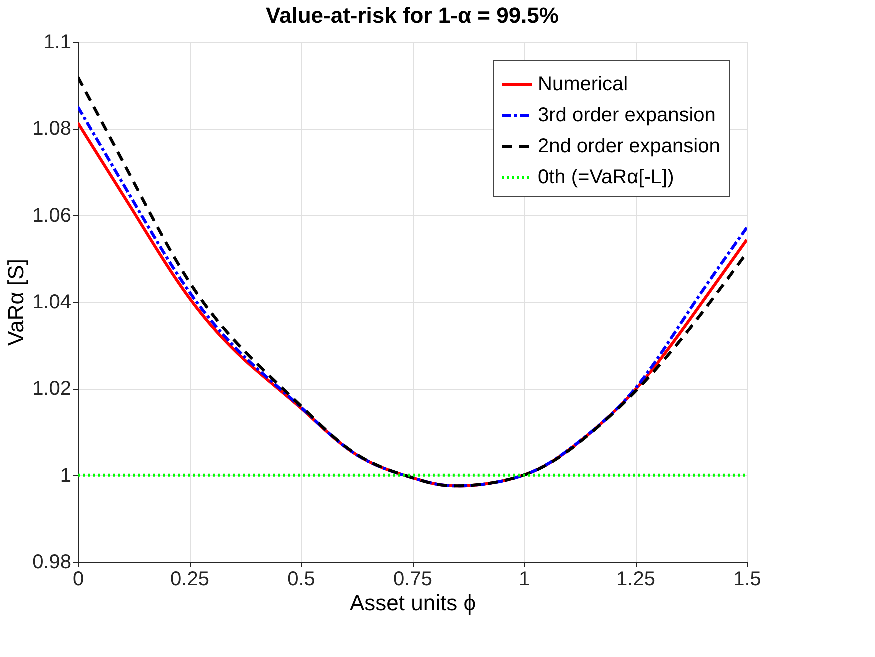  I want to click on y-tick-label: 1.04, so click(52, 303).